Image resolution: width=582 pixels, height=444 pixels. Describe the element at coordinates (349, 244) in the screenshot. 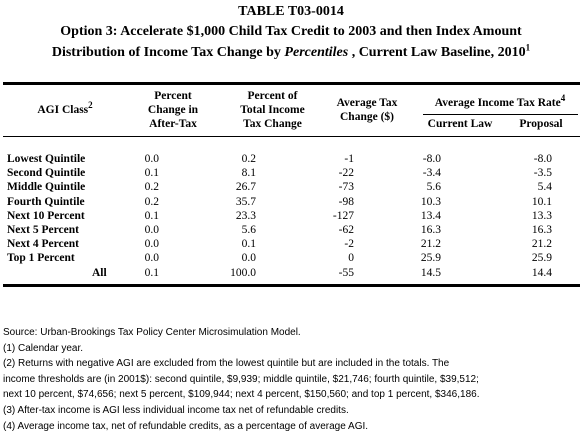

I see `cell-avg-change: -2` at that location.